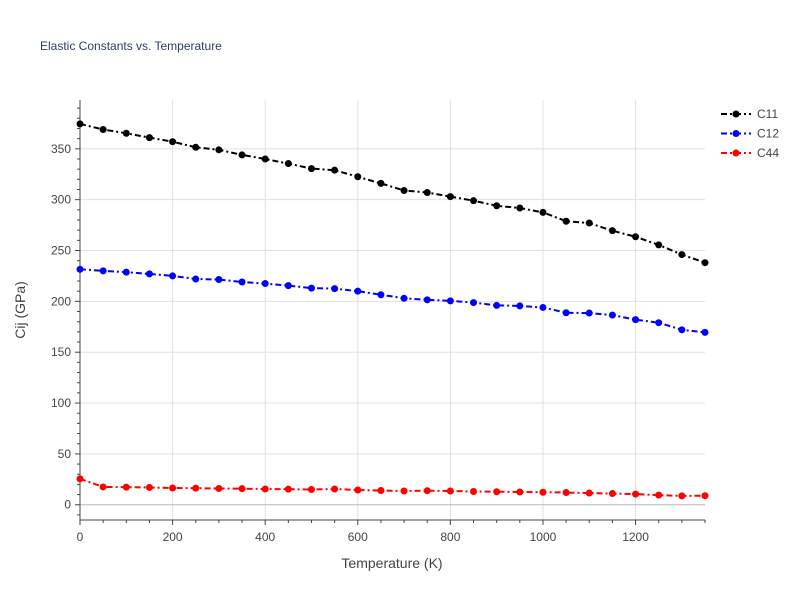 This screenshot has height=600, width=800. Describe the element at coordinates (768, 134) in the screenshot. I see `legend-label: C12` at that location.